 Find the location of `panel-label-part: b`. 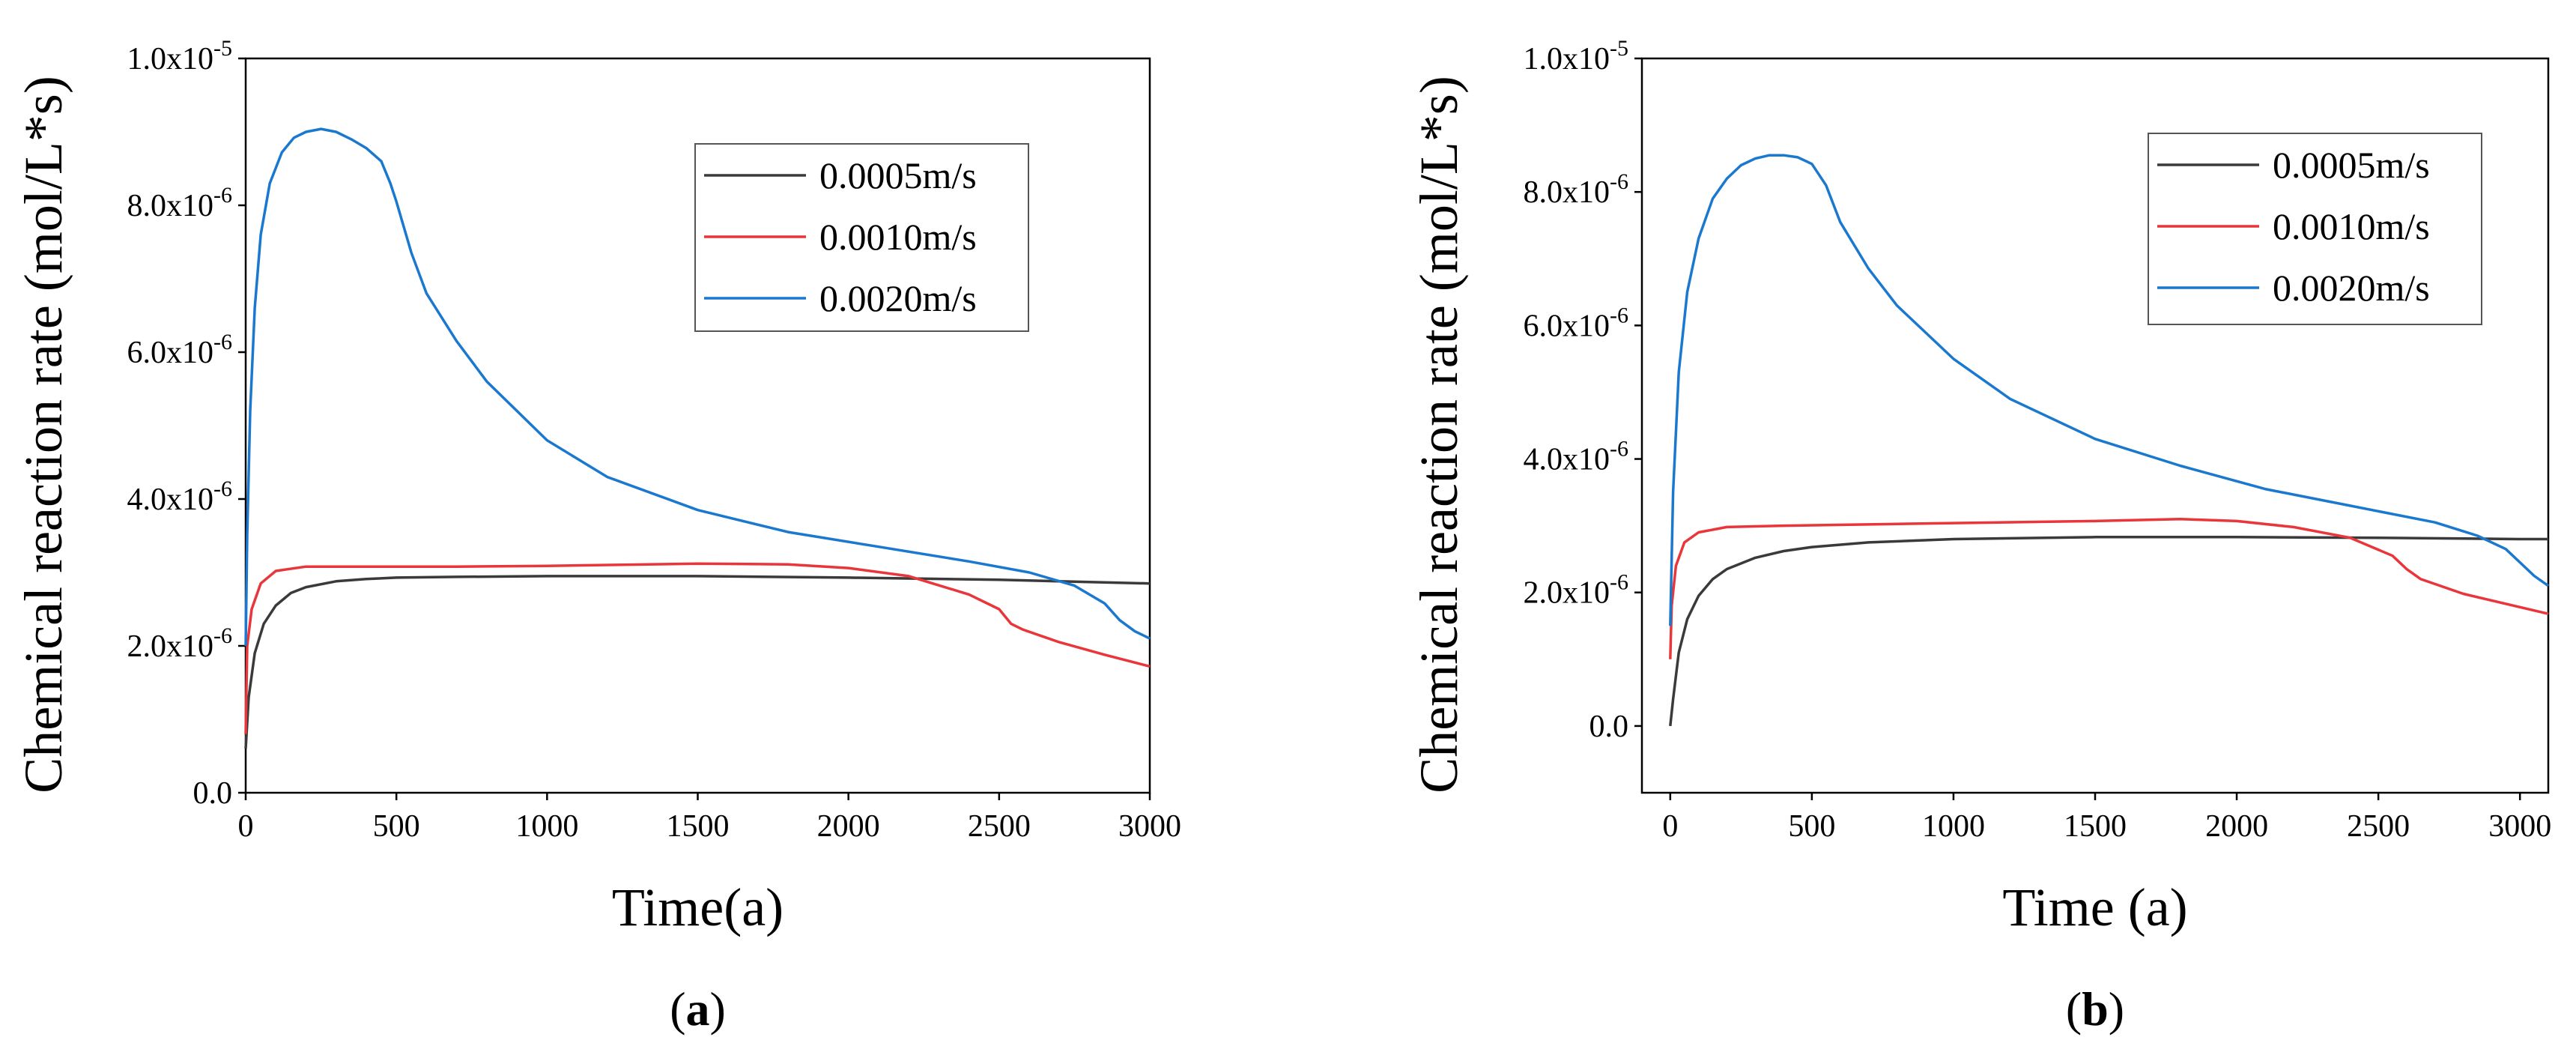

panel-label-part: b is located at coordinates (2095, 1009).